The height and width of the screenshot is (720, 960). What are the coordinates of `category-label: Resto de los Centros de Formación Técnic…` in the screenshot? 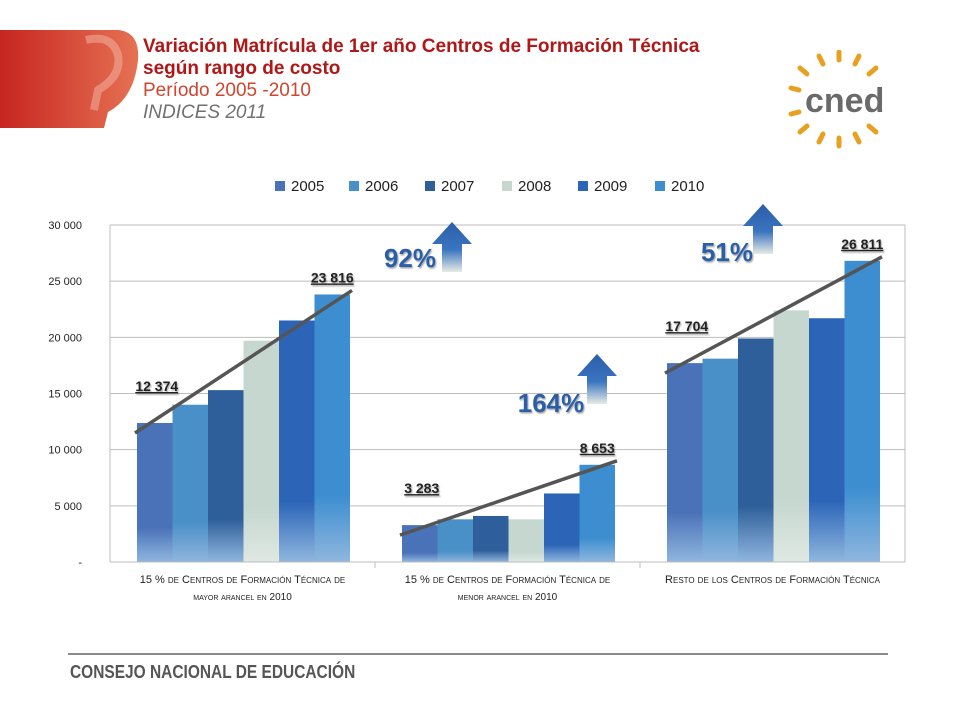 It's located at (773, 580).